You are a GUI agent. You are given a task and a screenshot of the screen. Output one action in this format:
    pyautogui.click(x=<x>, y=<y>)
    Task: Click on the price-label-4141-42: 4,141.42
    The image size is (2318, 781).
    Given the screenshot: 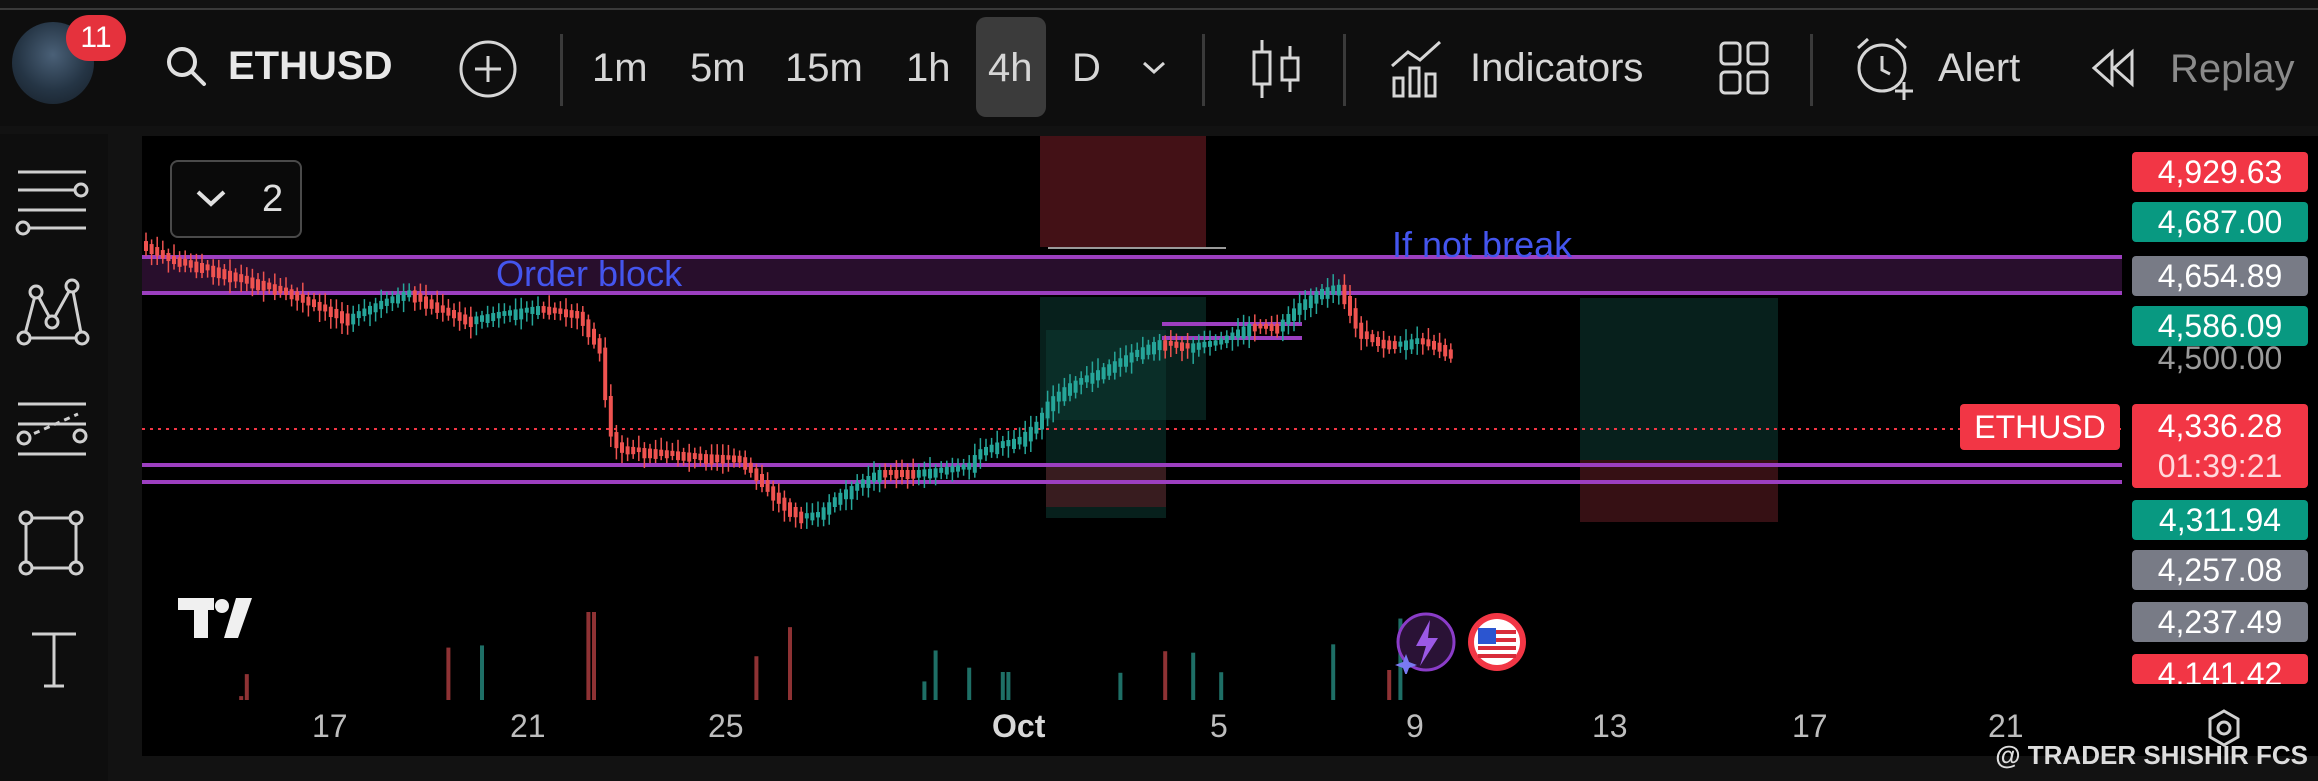 What is the action you would take?
    pyautogui.click(x=2220, y=669)
    